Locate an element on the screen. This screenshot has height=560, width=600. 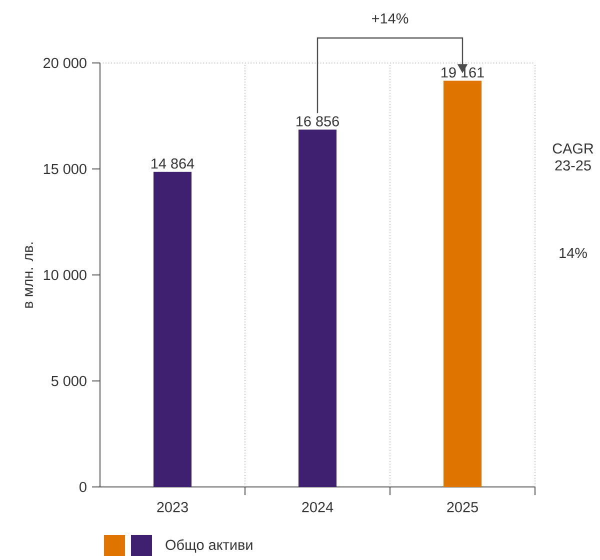
data-label: 14 864 is located at coordinates (173, 163).